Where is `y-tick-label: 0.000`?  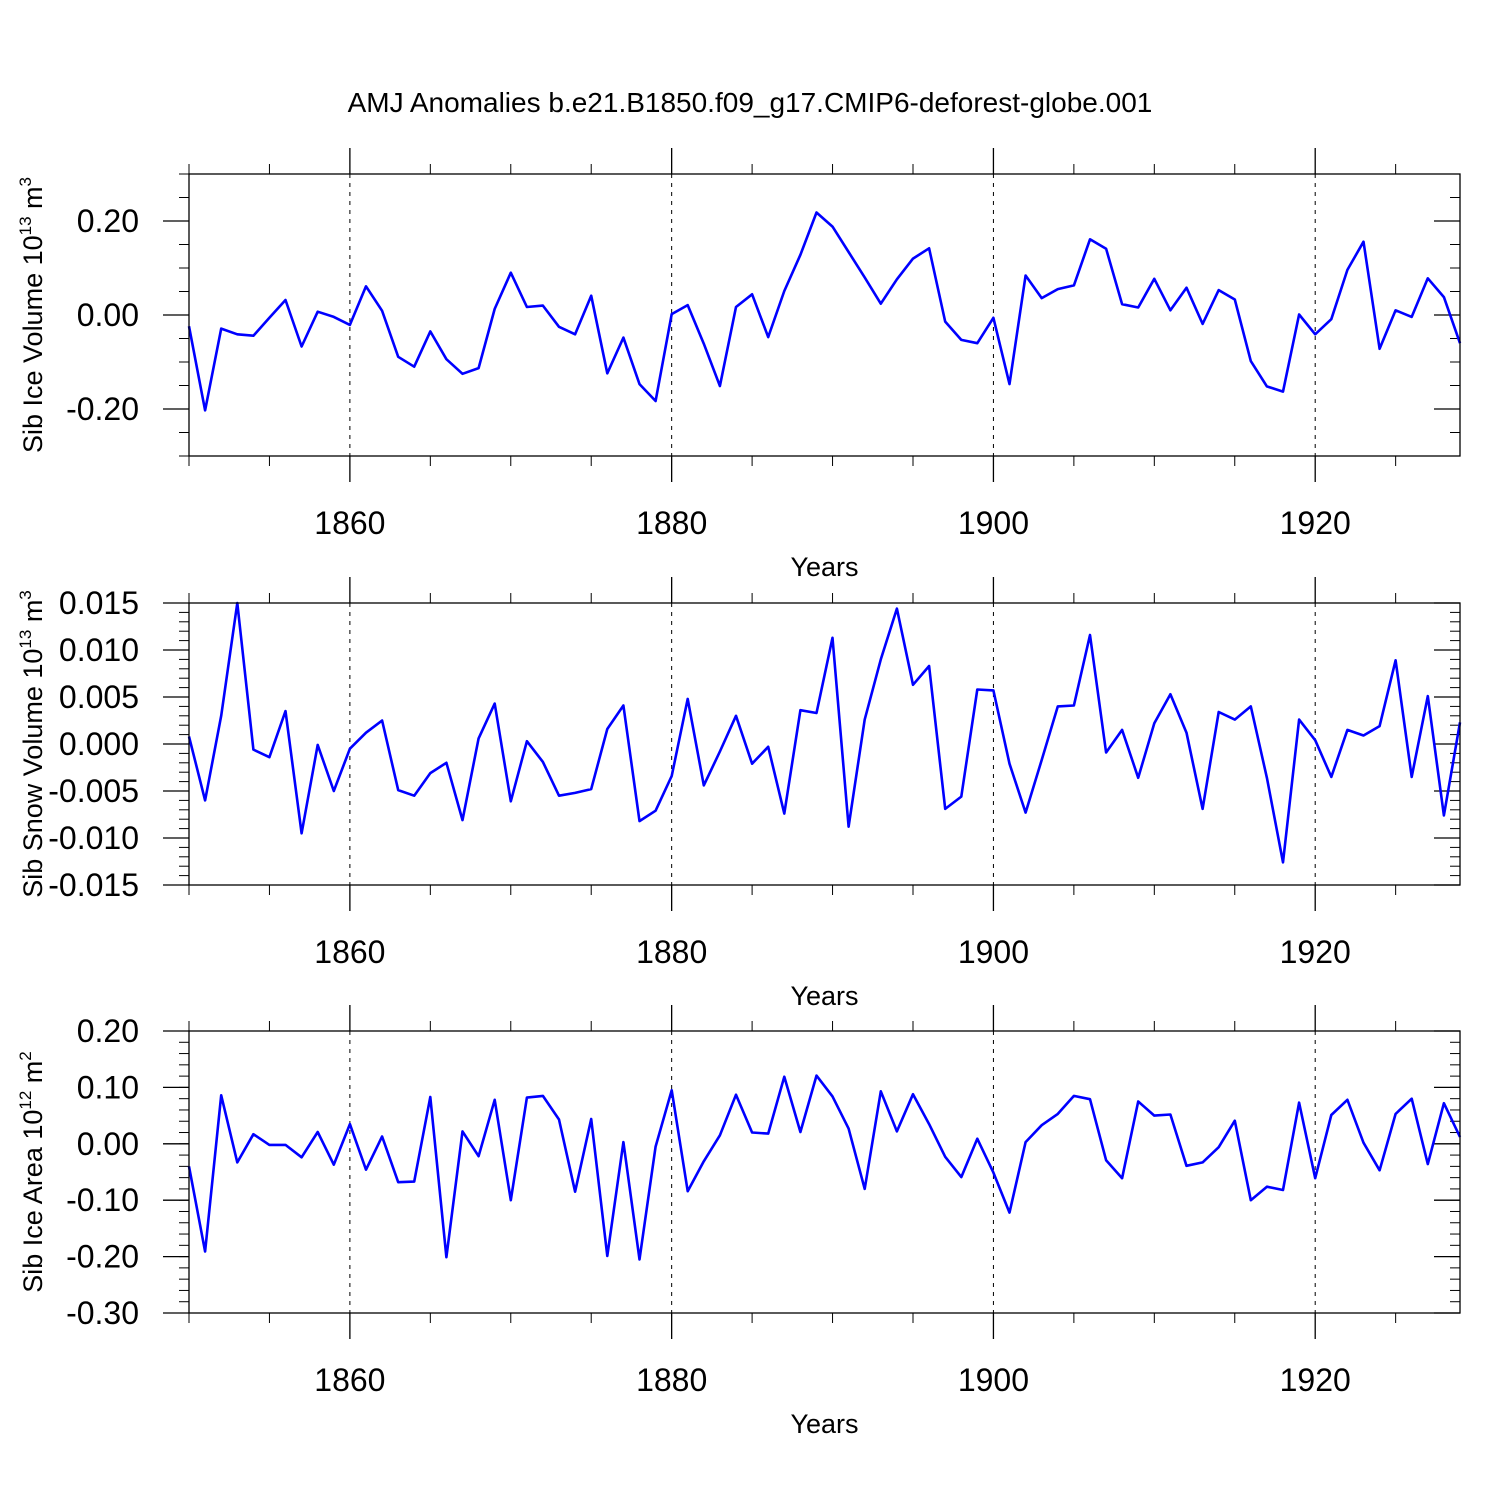 y-tick-label: 0.000 is located at coordinates (99, 744).